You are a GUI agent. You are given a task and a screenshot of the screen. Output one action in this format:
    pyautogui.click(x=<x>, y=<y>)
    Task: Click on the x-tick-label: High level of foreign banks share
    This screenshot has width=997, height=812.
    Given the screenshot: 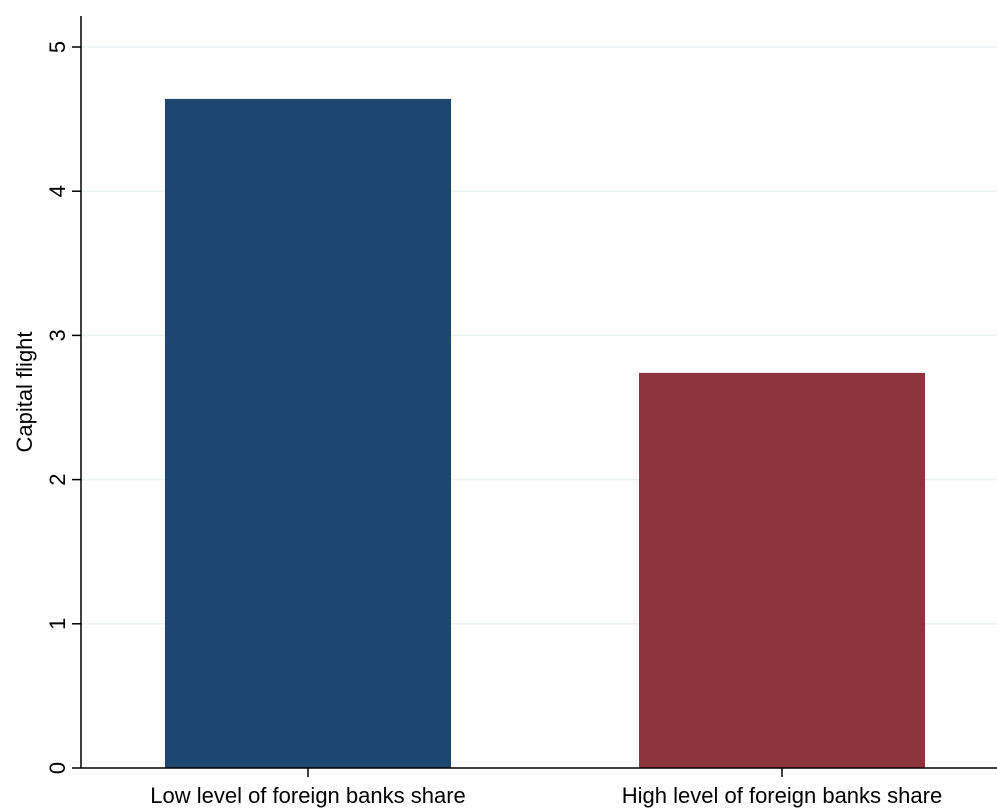 What is the action you would take?
    pyautogui.click(x=782, y=795)
    